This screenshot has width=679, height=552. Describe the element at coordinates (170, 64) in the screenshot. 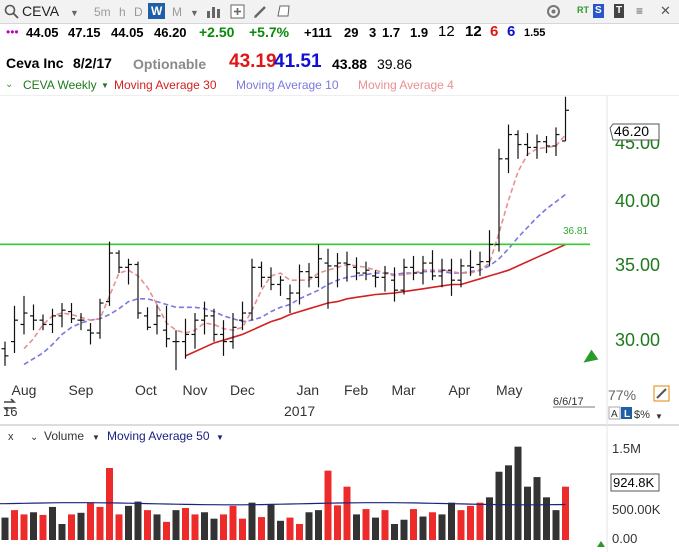

I see `optionable-label: Optionable` at that location.